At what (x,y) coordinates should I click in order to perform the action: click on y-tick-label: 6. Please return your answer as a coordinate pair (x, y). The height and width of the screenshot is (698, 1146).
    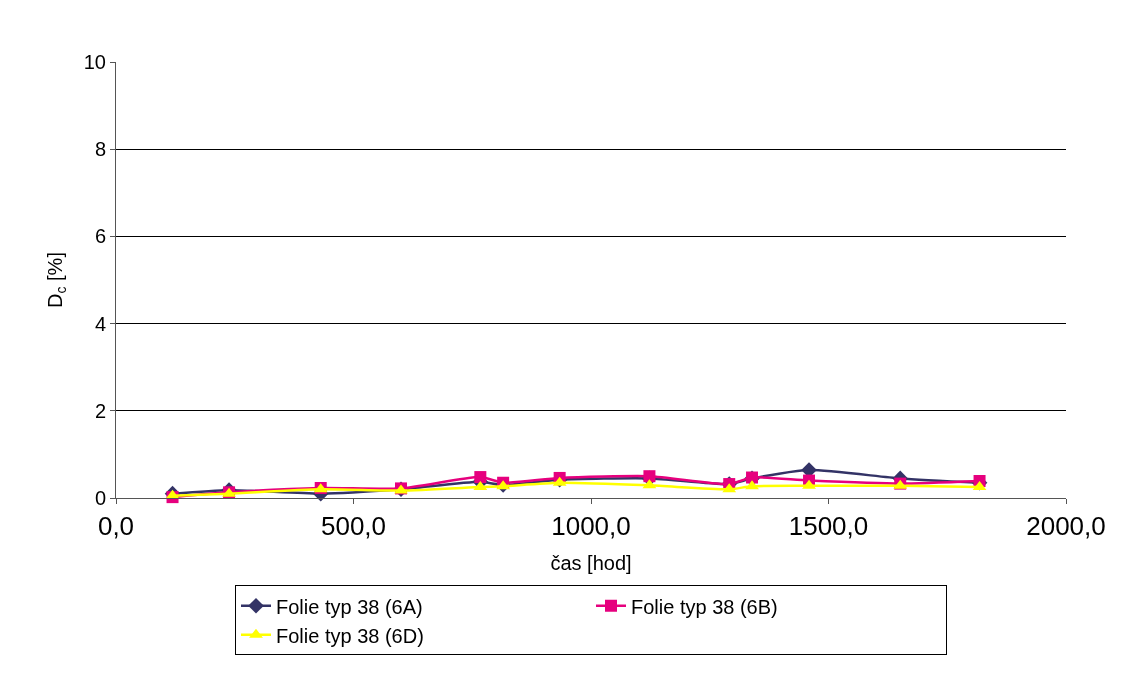
    Looking at the image, I should click on (100, 236).